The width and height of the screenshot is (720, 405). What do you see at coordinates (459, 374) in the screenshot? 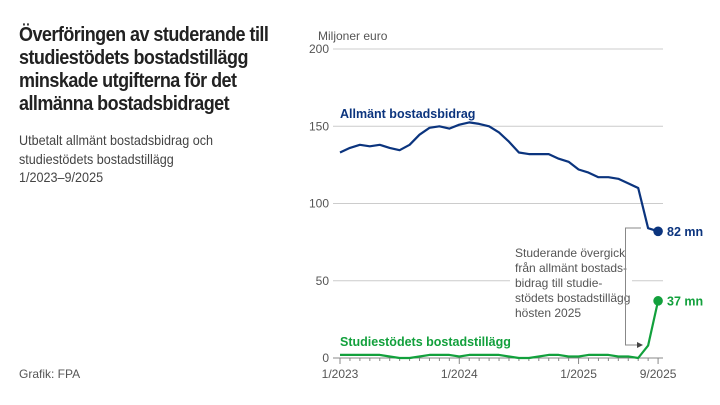
I see `x-tick-label: 1/2024` at bounding box center [459, 374].